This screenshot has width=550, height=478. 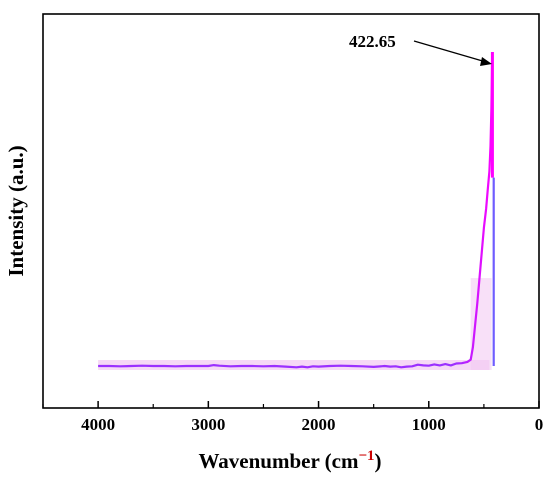 I want to click on baseline-band, so click(x=294, y=365).